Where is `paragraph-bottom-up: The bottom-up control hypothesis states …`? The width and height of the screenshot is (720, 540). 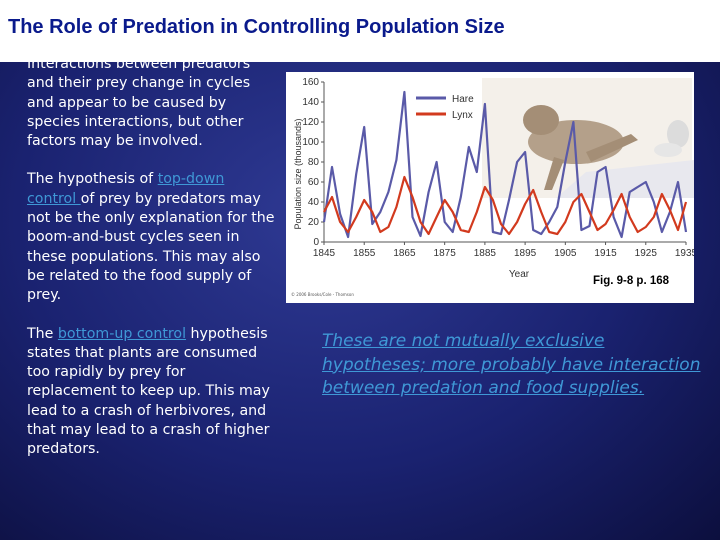
paragraph-bottom-up: The bottom-up control hypothesis states … is located at coordinates (151, 392).